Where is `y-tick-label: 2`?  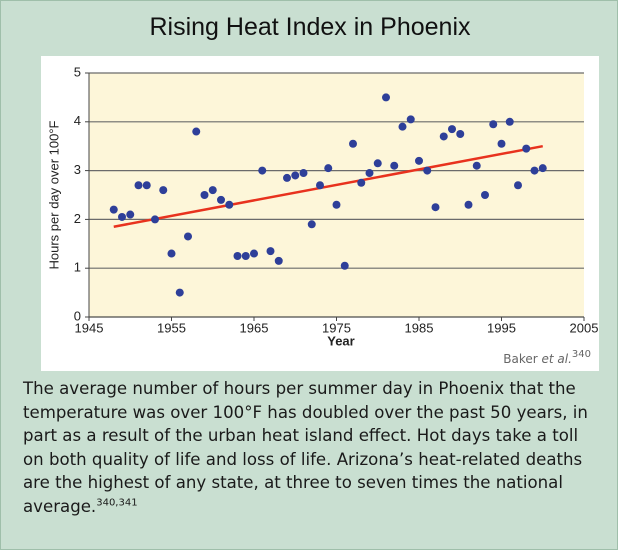 y-tick-label: 2 is located at coordinates (77, 218).